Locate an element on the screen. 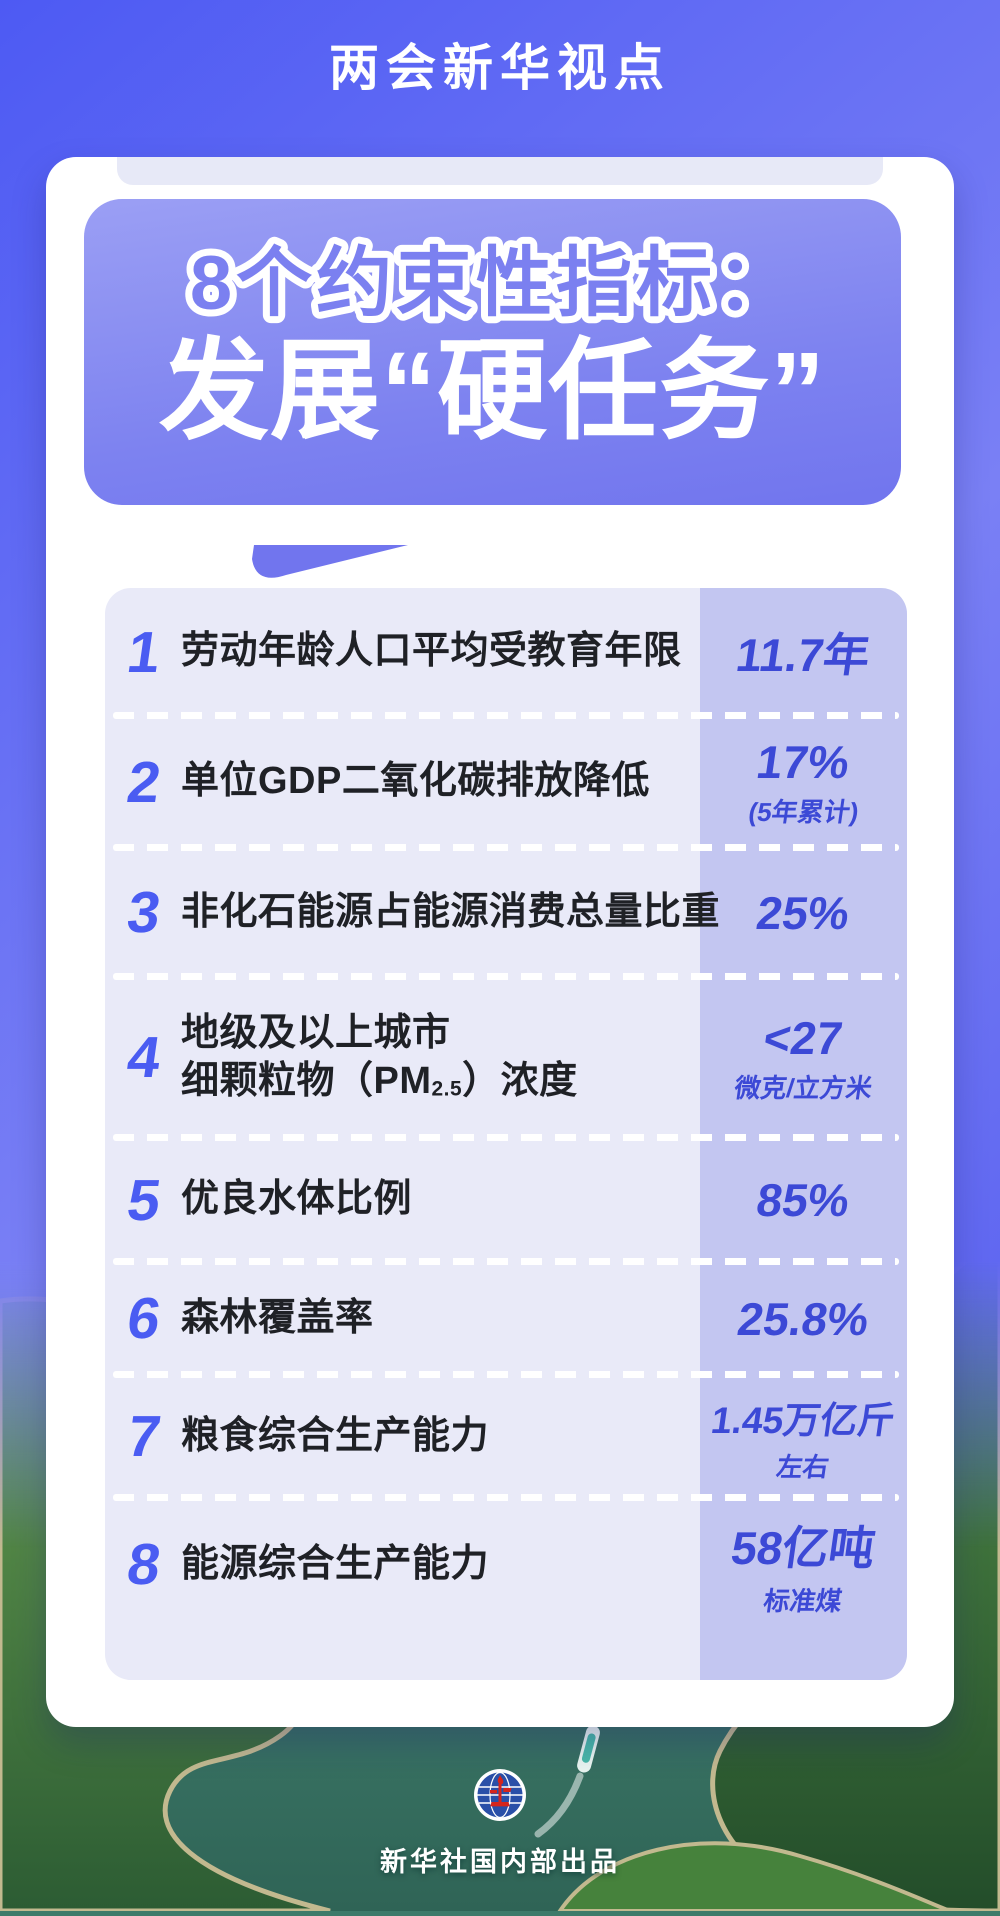 The width and height of the screenshot is (1000, 1916). row-number: 7 is located at coordinates (144, 1436).